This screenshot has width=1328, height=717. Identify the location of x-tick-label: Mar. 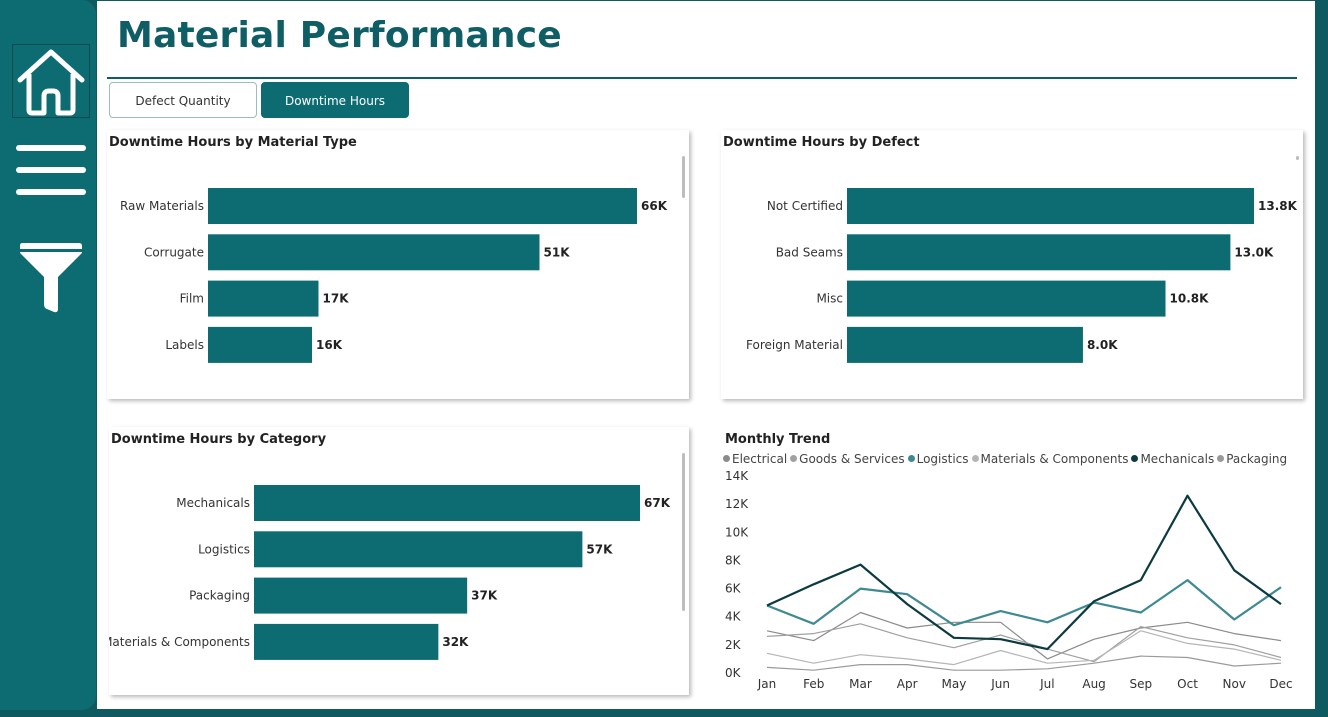
(860, 684).